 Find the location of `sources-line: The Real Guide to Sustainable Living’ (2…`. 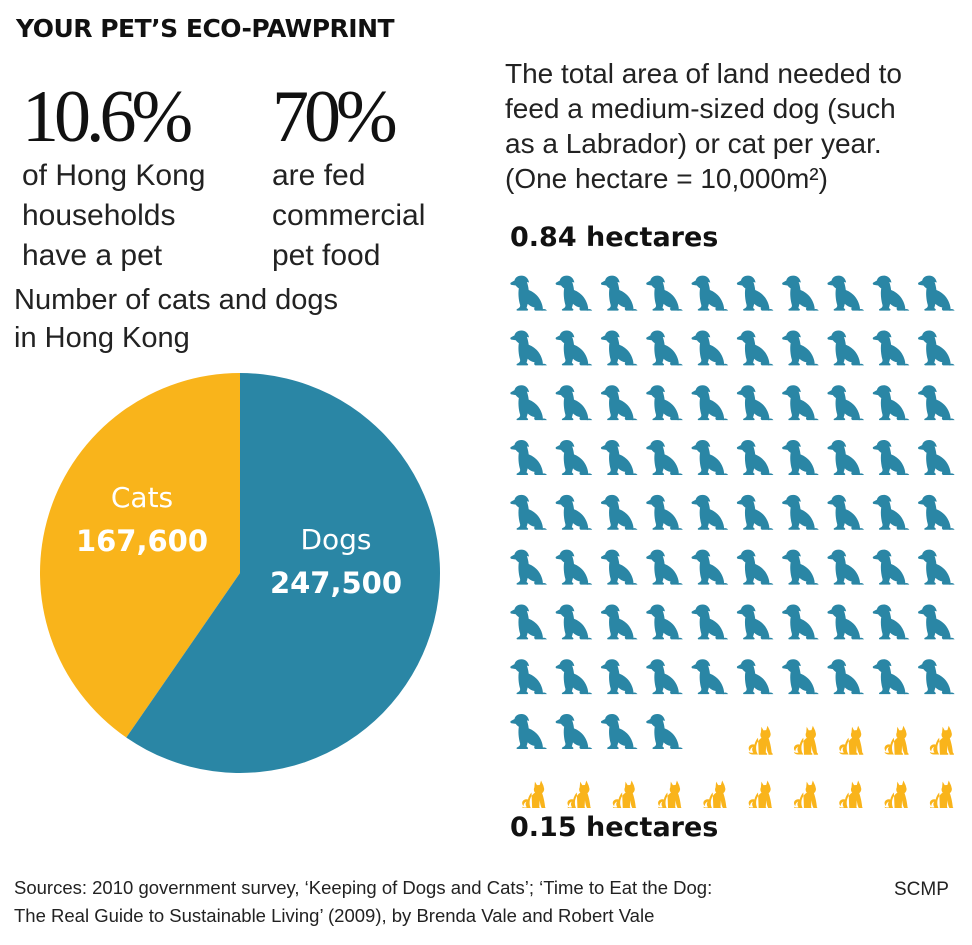

sources-line: The Real Guide to Sustainable Living’ (2… is located at coordinates (334, 915).